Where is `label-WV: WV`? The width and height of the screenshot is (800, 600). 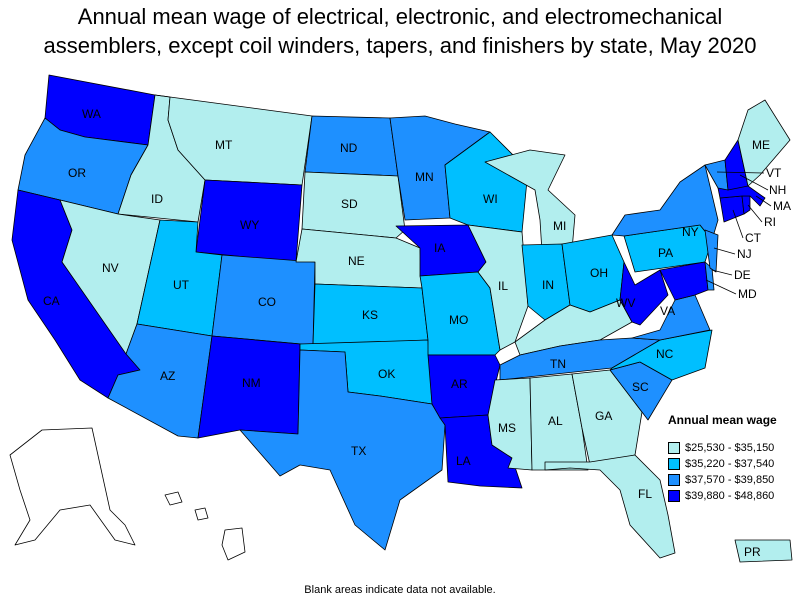
label-WV: WV is located at coordinates (625, 303).